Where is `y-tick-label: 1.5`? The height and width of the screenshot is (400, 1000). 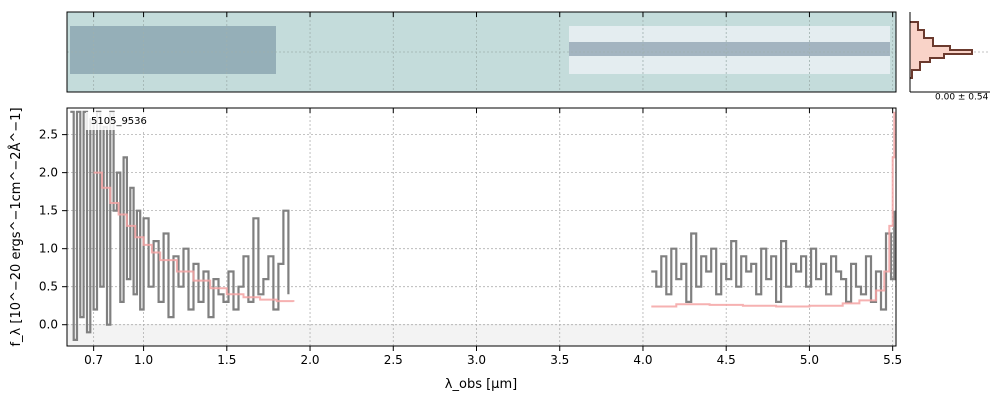
y-tick-label: 1.5 is located at coordinates (48, 211).